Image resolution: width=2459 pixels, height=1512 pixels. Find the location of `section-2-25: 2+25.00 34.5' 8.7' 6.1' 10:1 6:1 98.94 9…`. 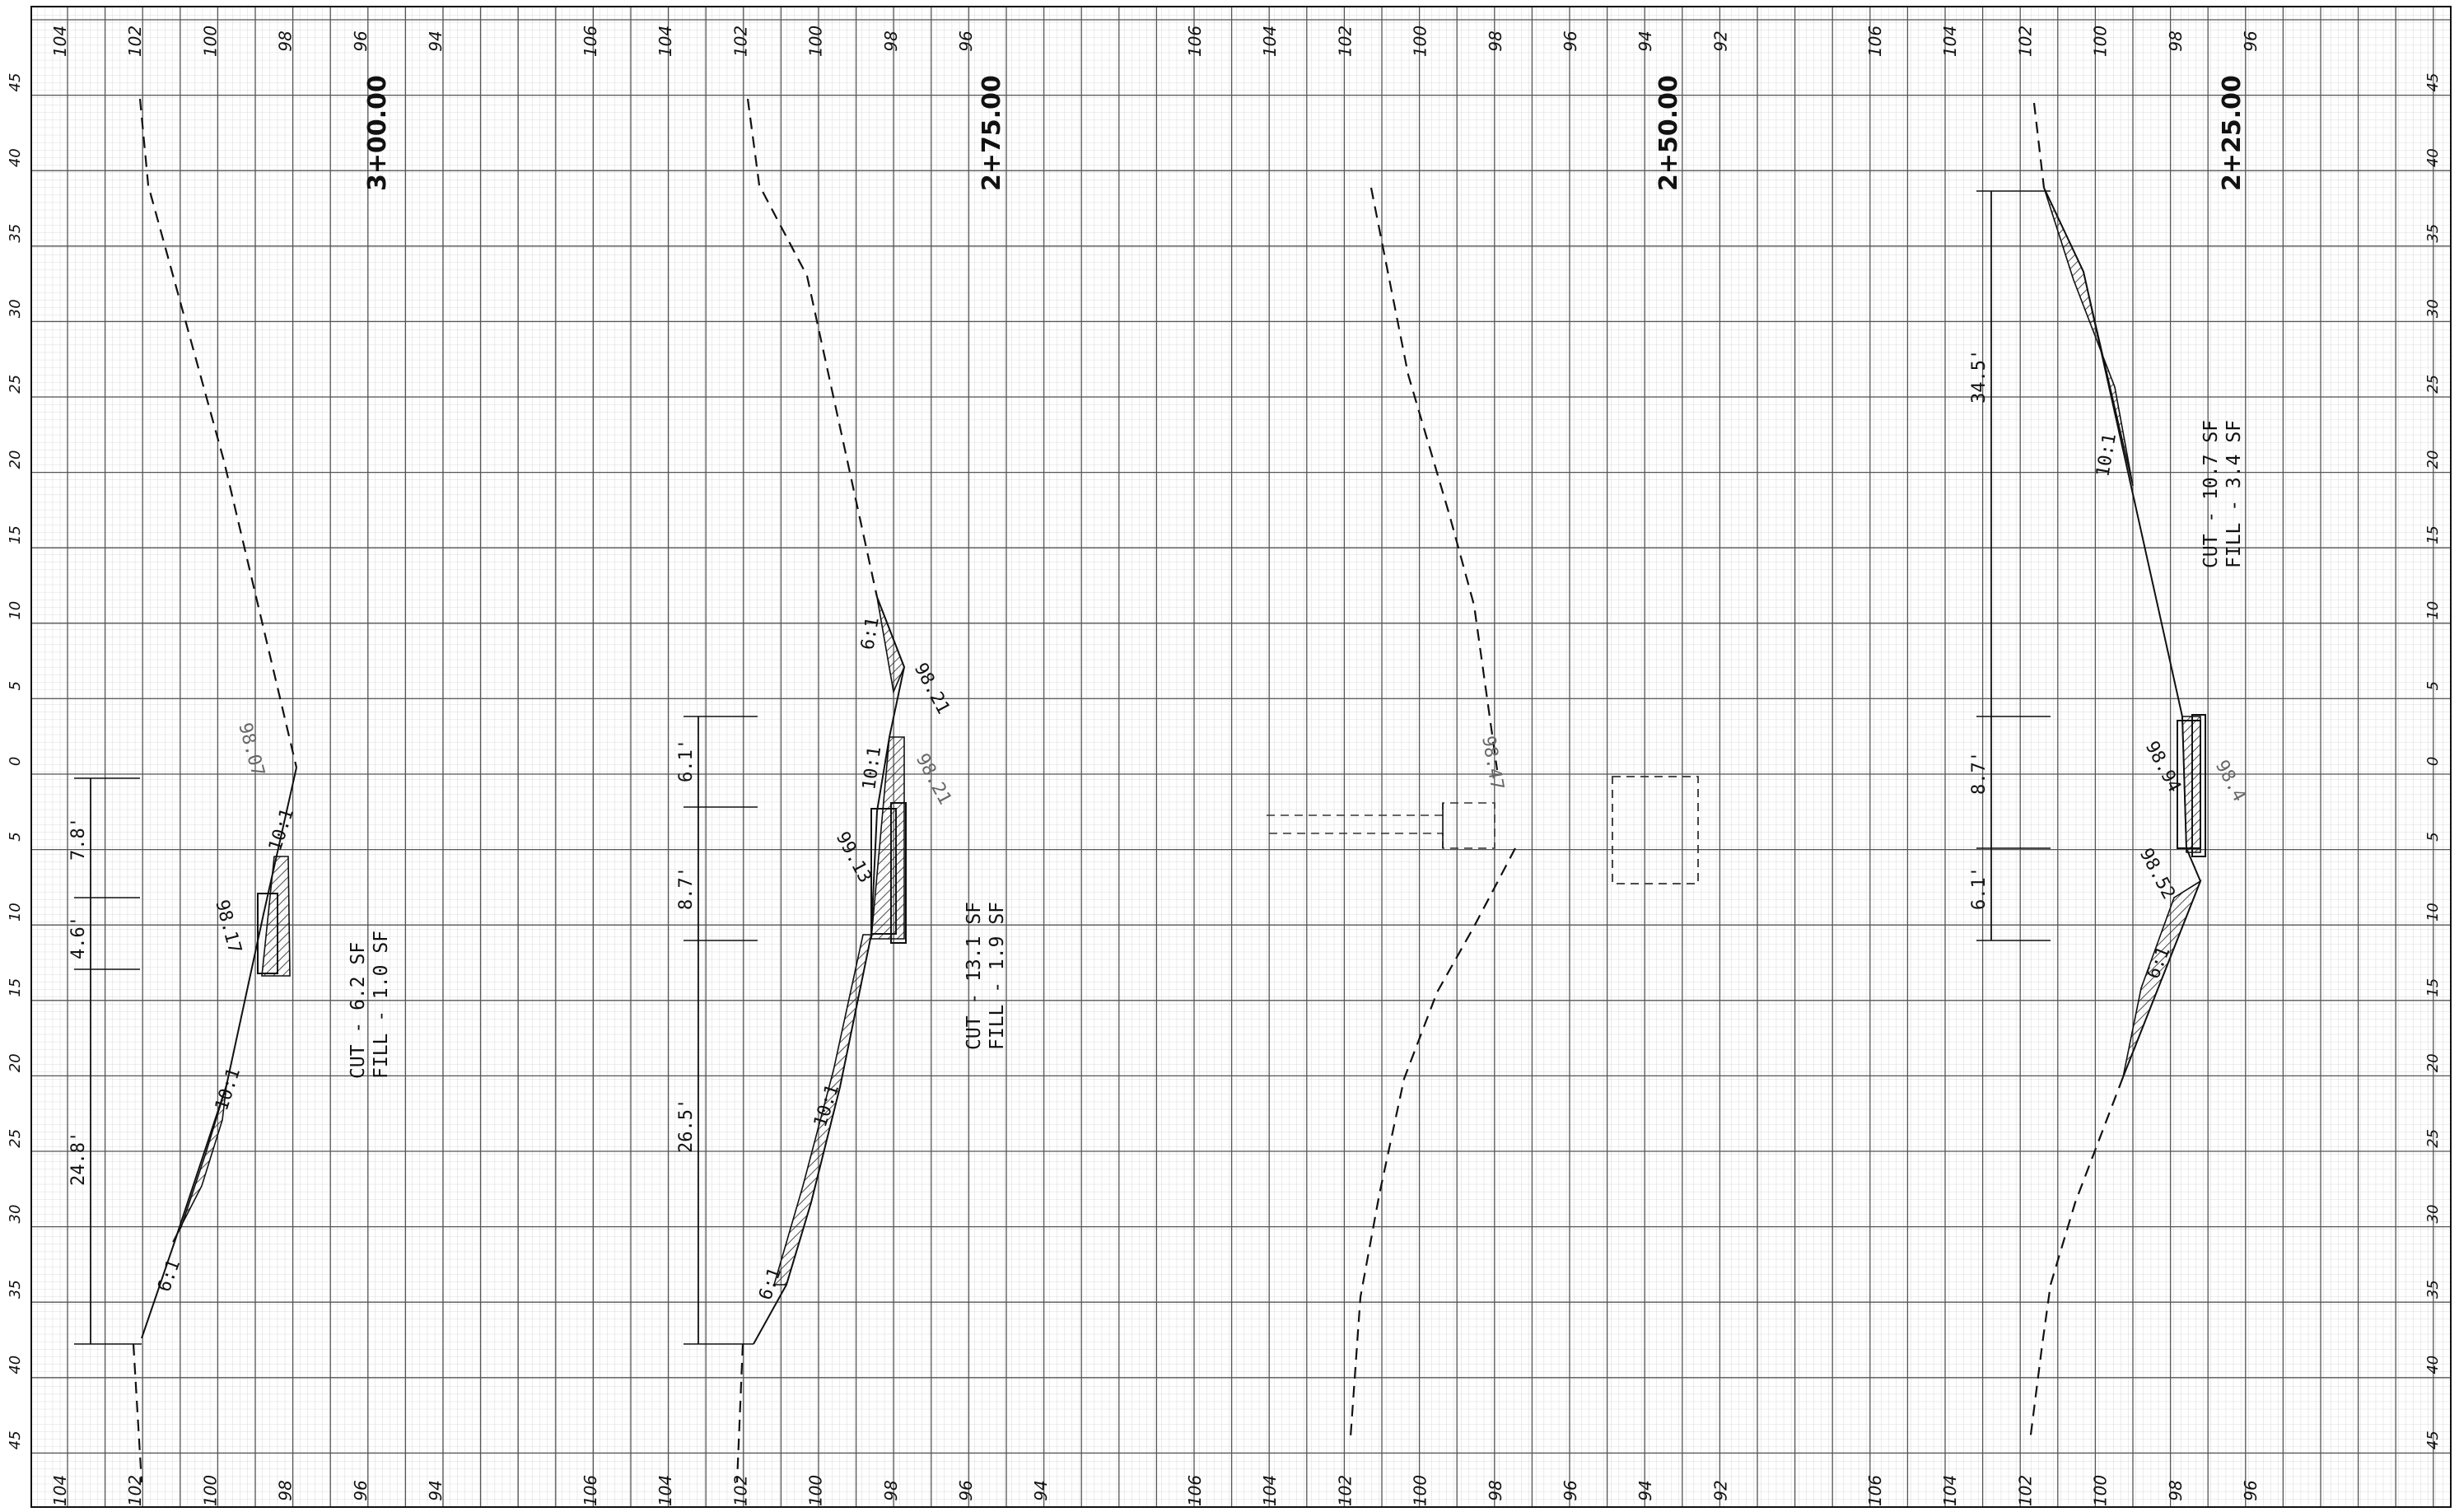

section-2-25: 2+25.00 34.5' 8.7' 6.1' 10:1 6:1 98.94 9… is located at coordinates (2109, 758).